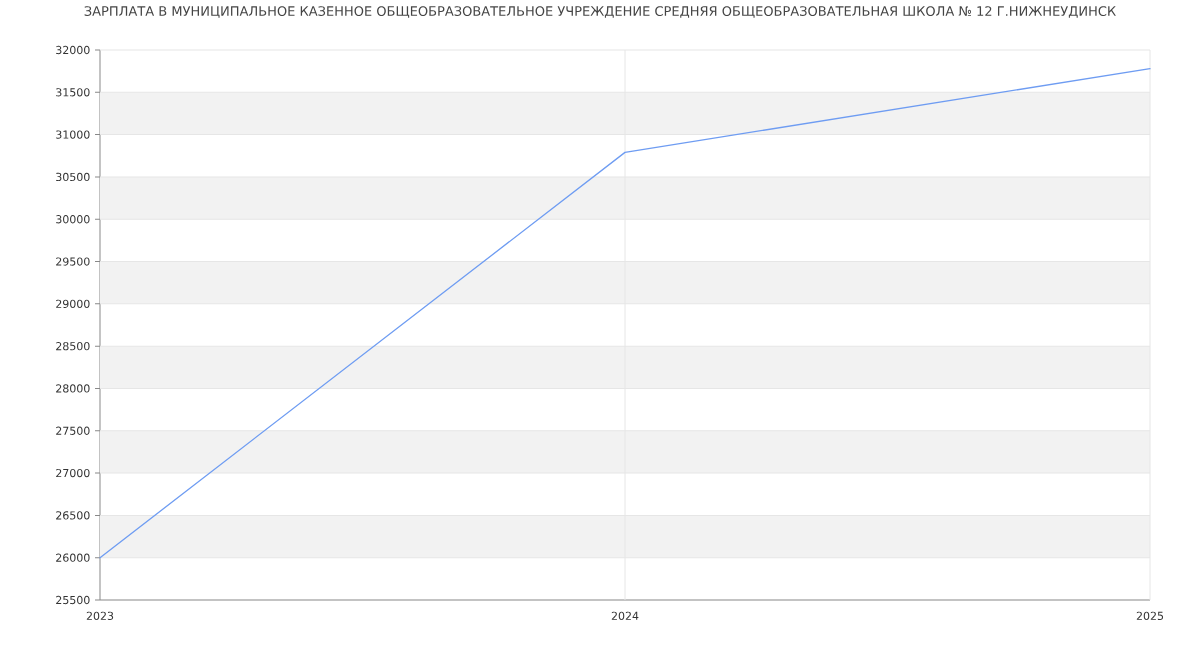 The height and width of the screenshot is (650, 1200). What do you see at coordinates (73, 303) in the screenshot?
I see `y-tick-label: 29000` at bounding box center [73, 303].